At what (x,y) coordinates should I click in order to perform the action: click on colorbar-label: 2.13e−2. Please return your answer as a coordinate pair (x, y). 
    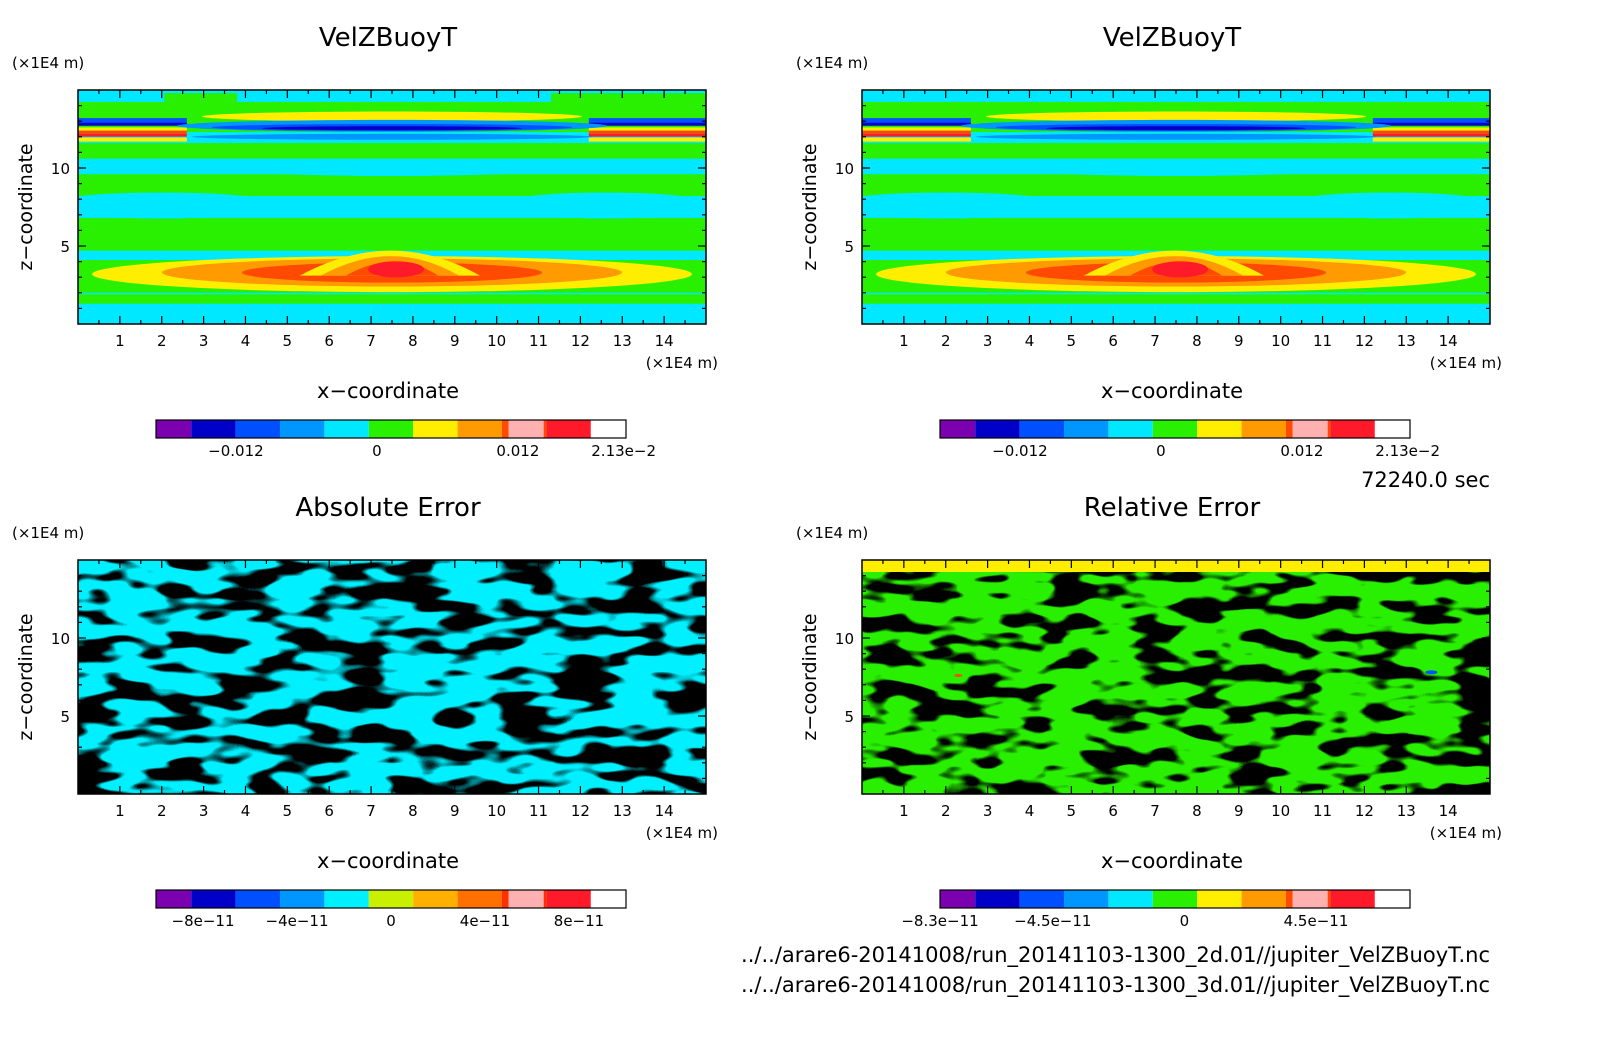
    Looking at the image, I should click on (1407, 451).